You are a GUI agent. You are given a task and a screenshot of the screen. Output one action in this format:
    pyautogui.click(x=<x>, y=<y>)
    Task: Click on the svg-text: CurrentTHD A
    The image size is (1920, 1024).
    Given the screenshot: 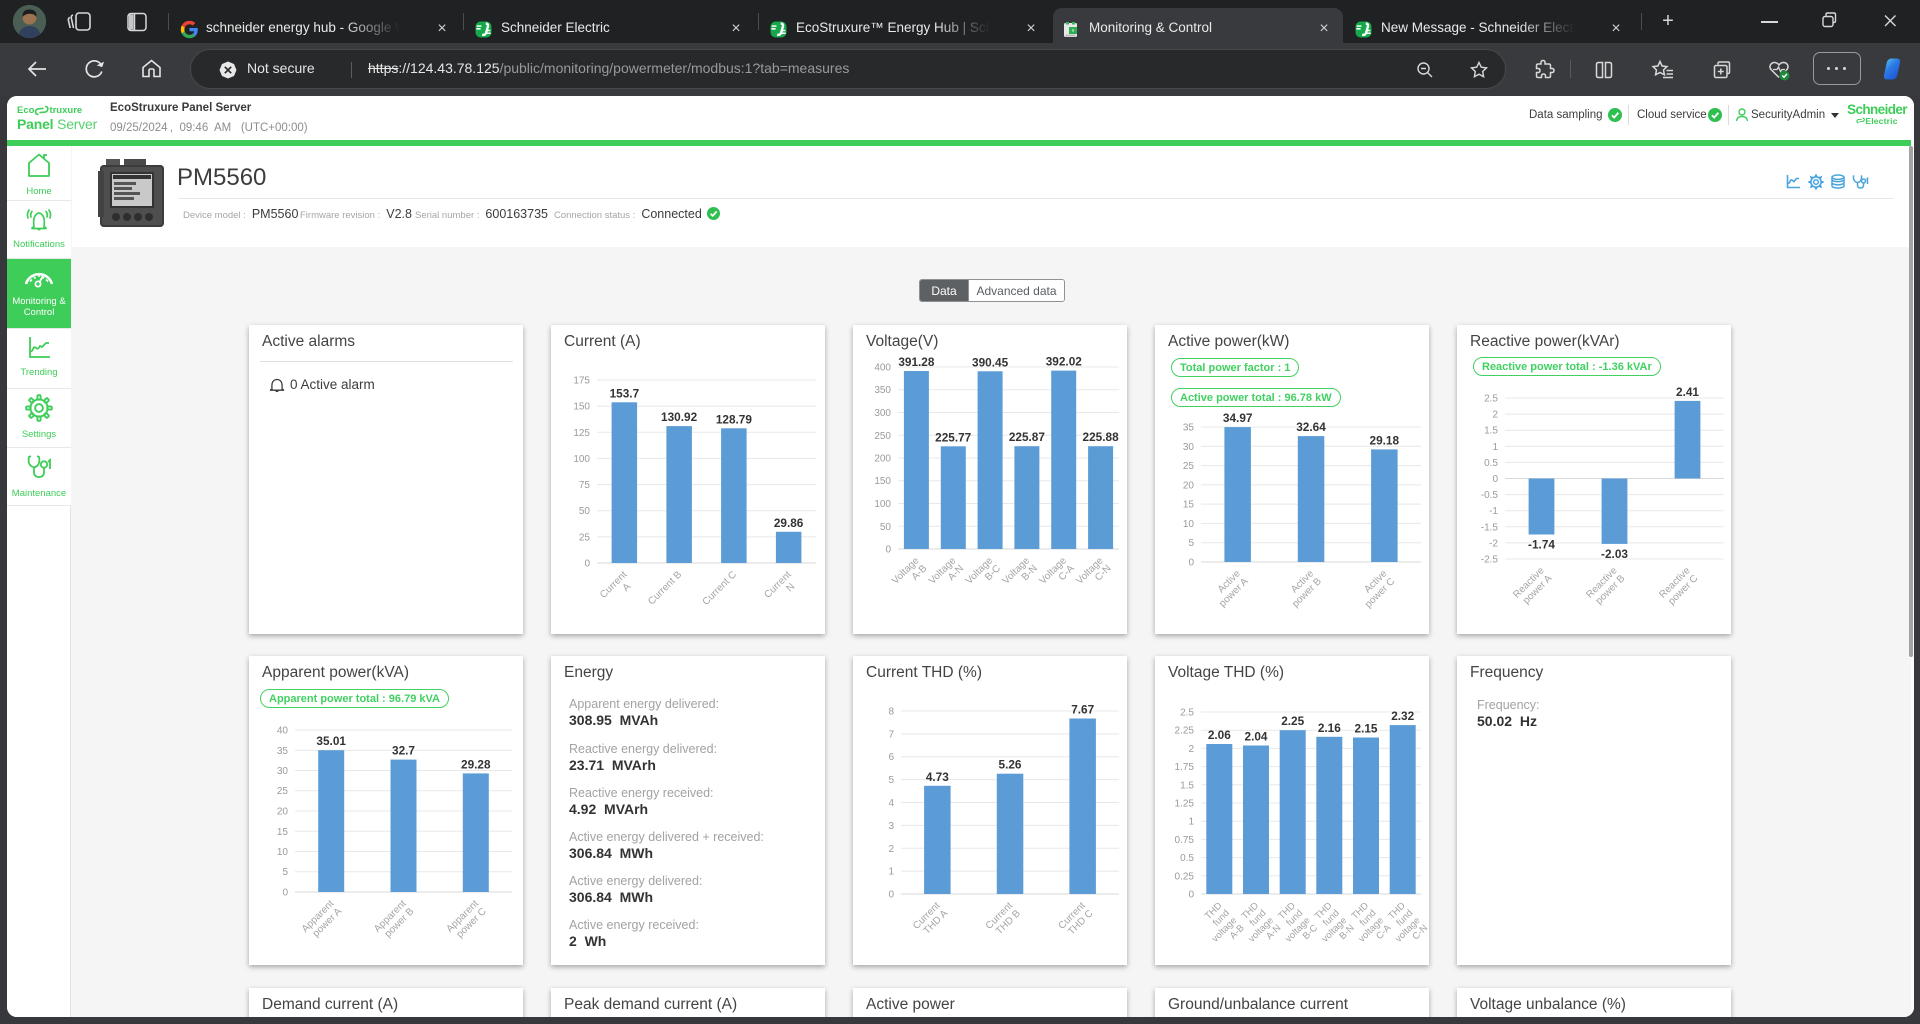 What is the action you would take?
    pyautogui.click(x=930, y=919)
    